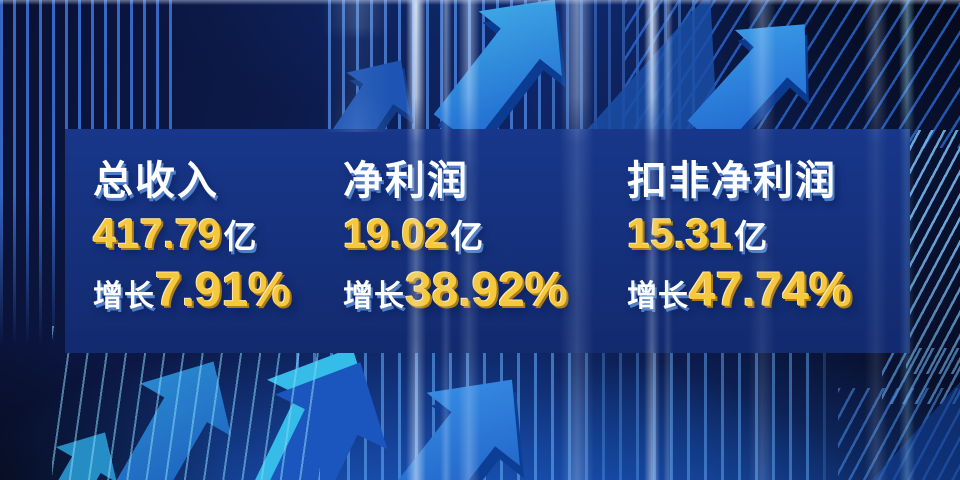 This screenshot has height=480, width=960. I want to click on stat-value-number: 19.02, so click(396, 233).